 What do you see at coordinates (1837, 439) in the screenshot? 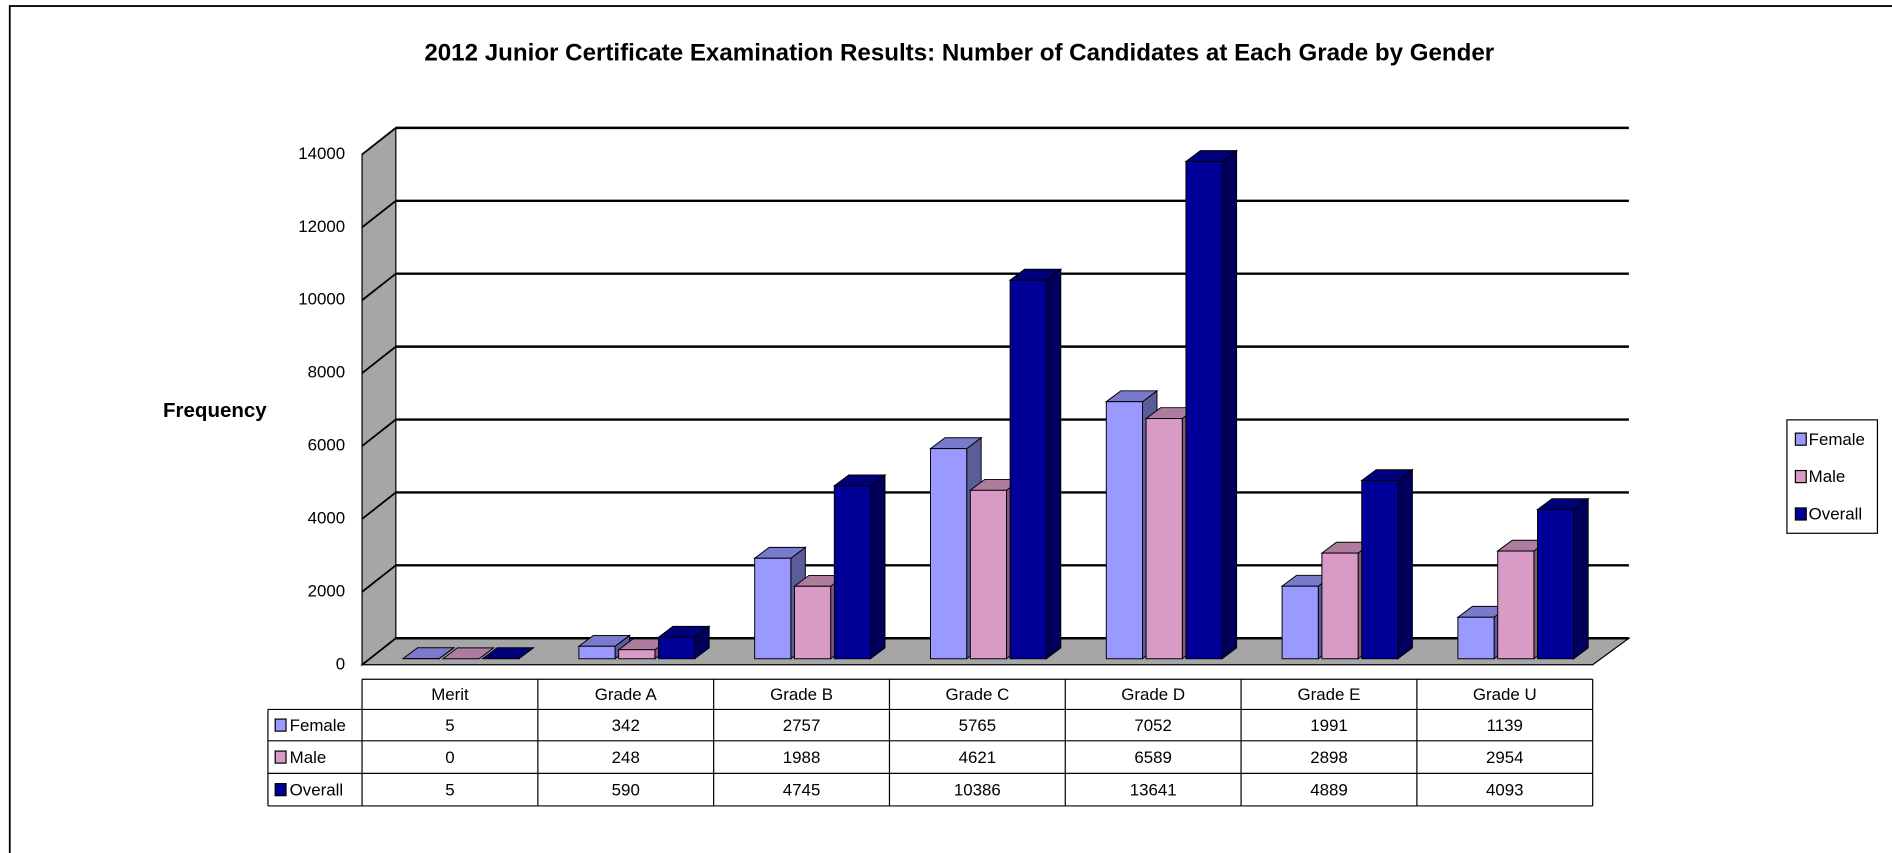
I see `legend-label: Female` at bounding box center [1837, 439].